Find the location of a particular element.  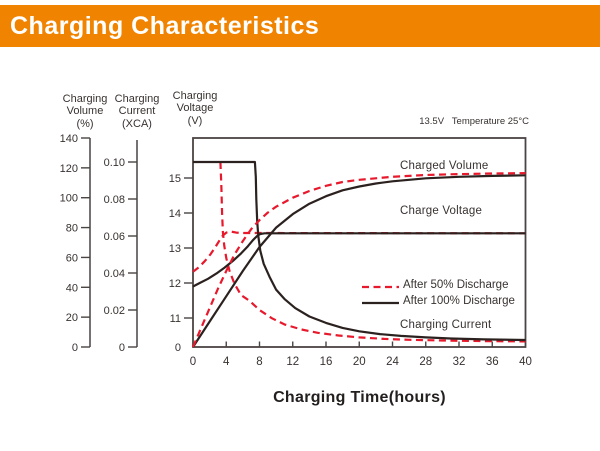

x-tick-label: 40 is located at coordinates (525, 362).